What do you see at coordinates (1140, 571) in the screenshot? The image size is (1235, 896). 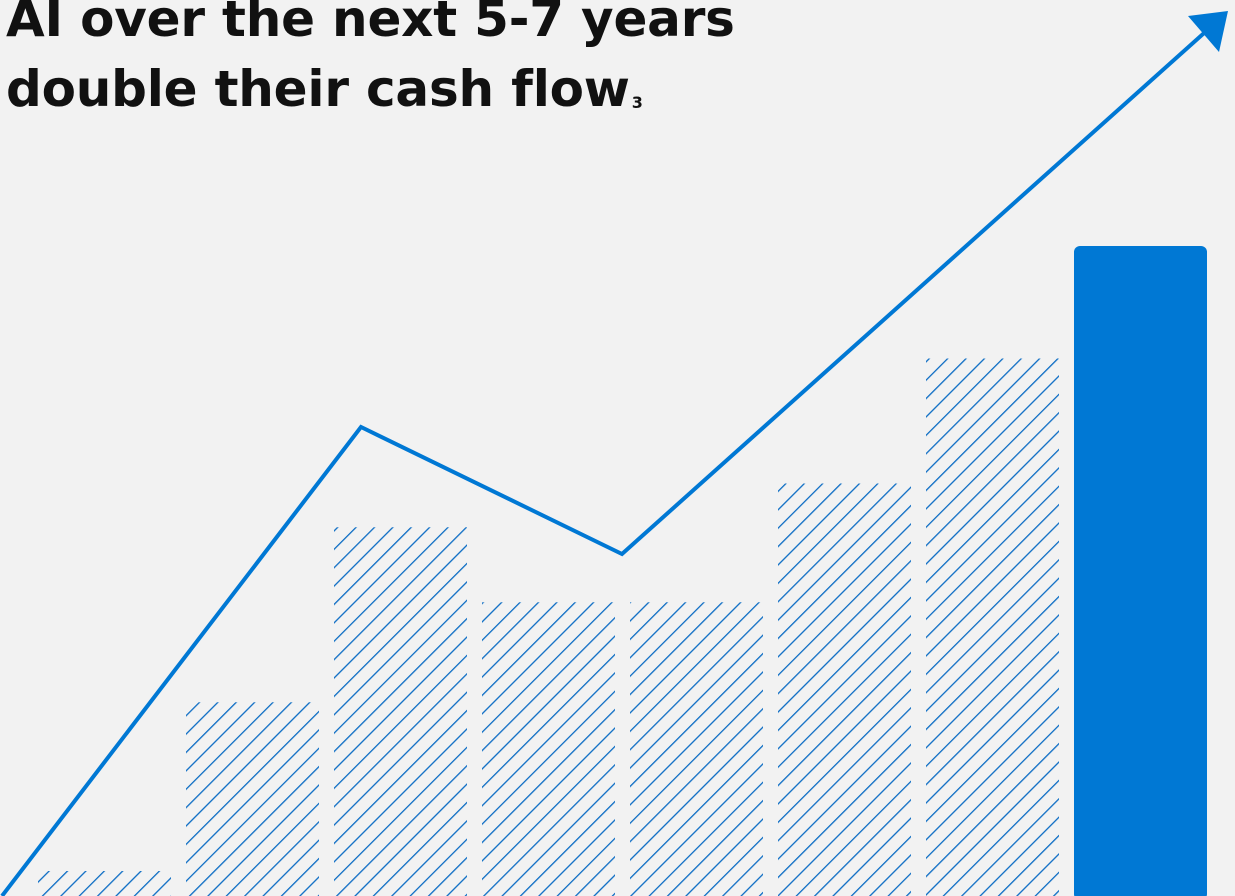 I see `bar-highlight` at bounding box center [1140, 571].